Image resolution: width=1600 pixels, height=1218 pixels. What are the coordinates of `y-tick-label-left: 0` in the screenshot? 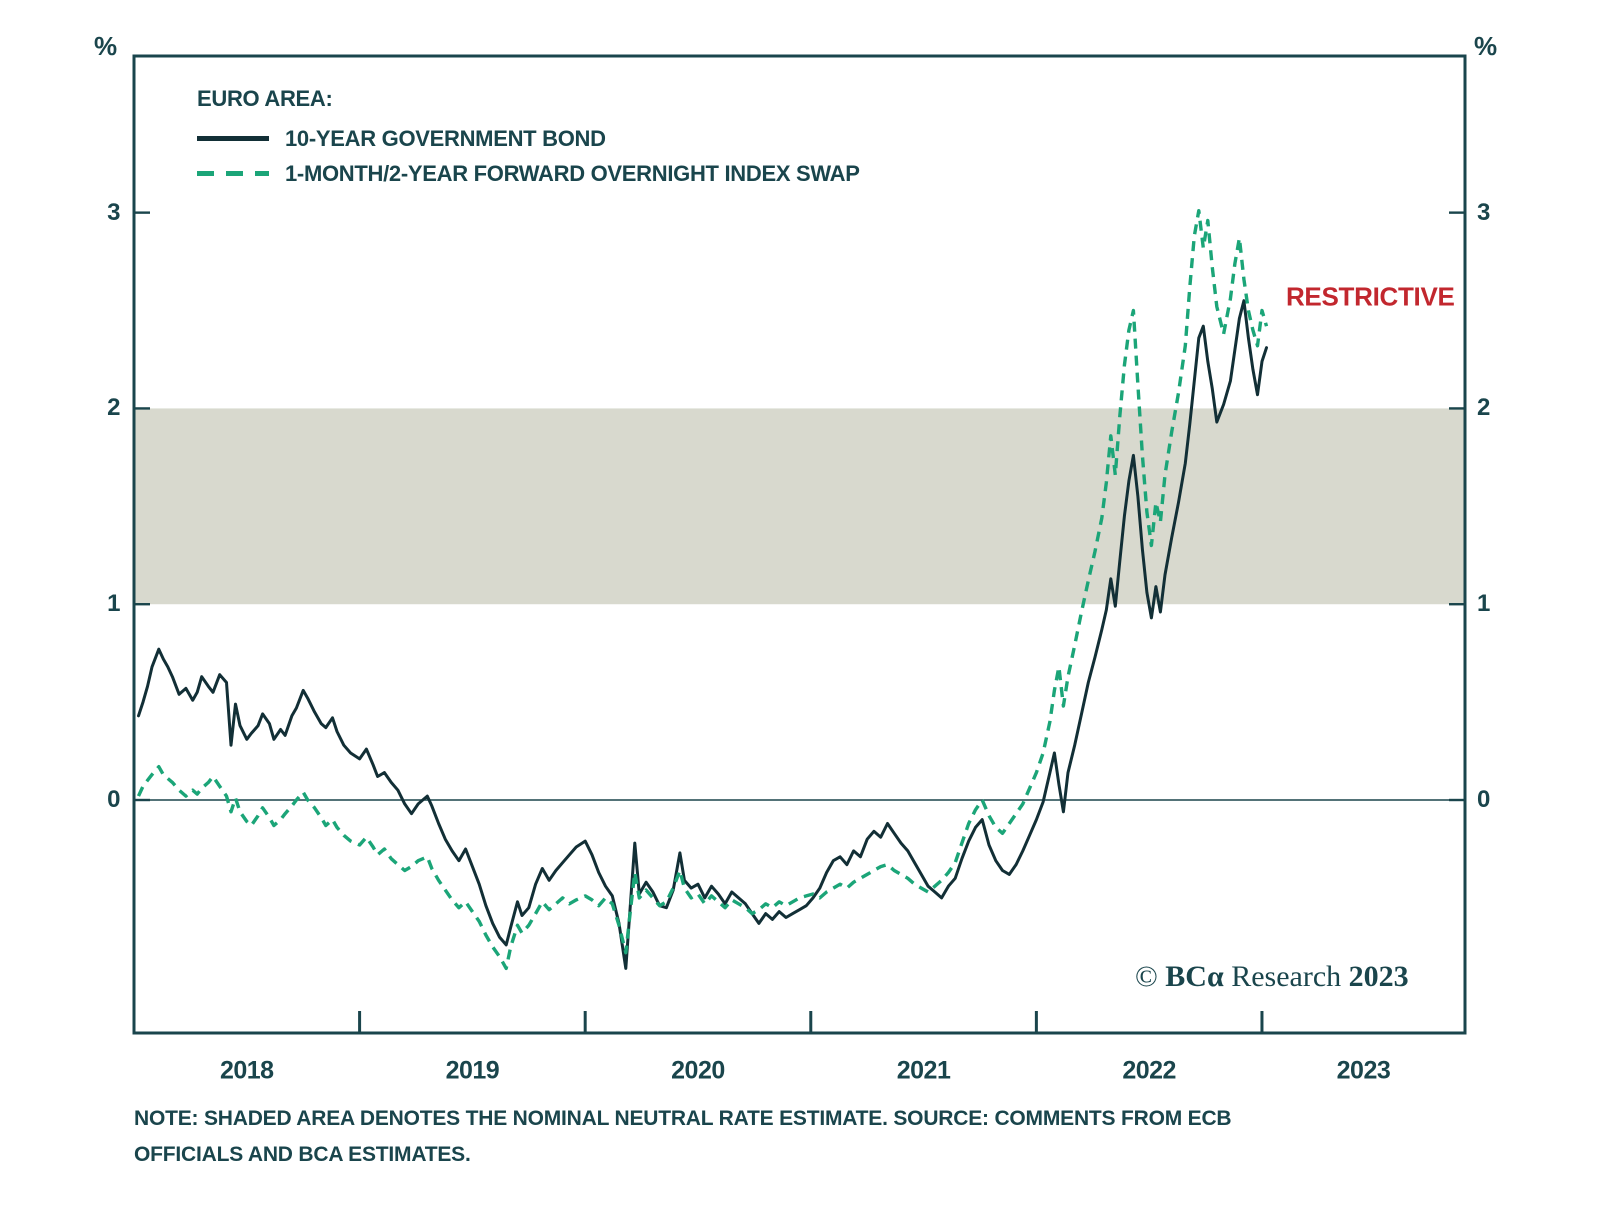 It's located at (113, 799).